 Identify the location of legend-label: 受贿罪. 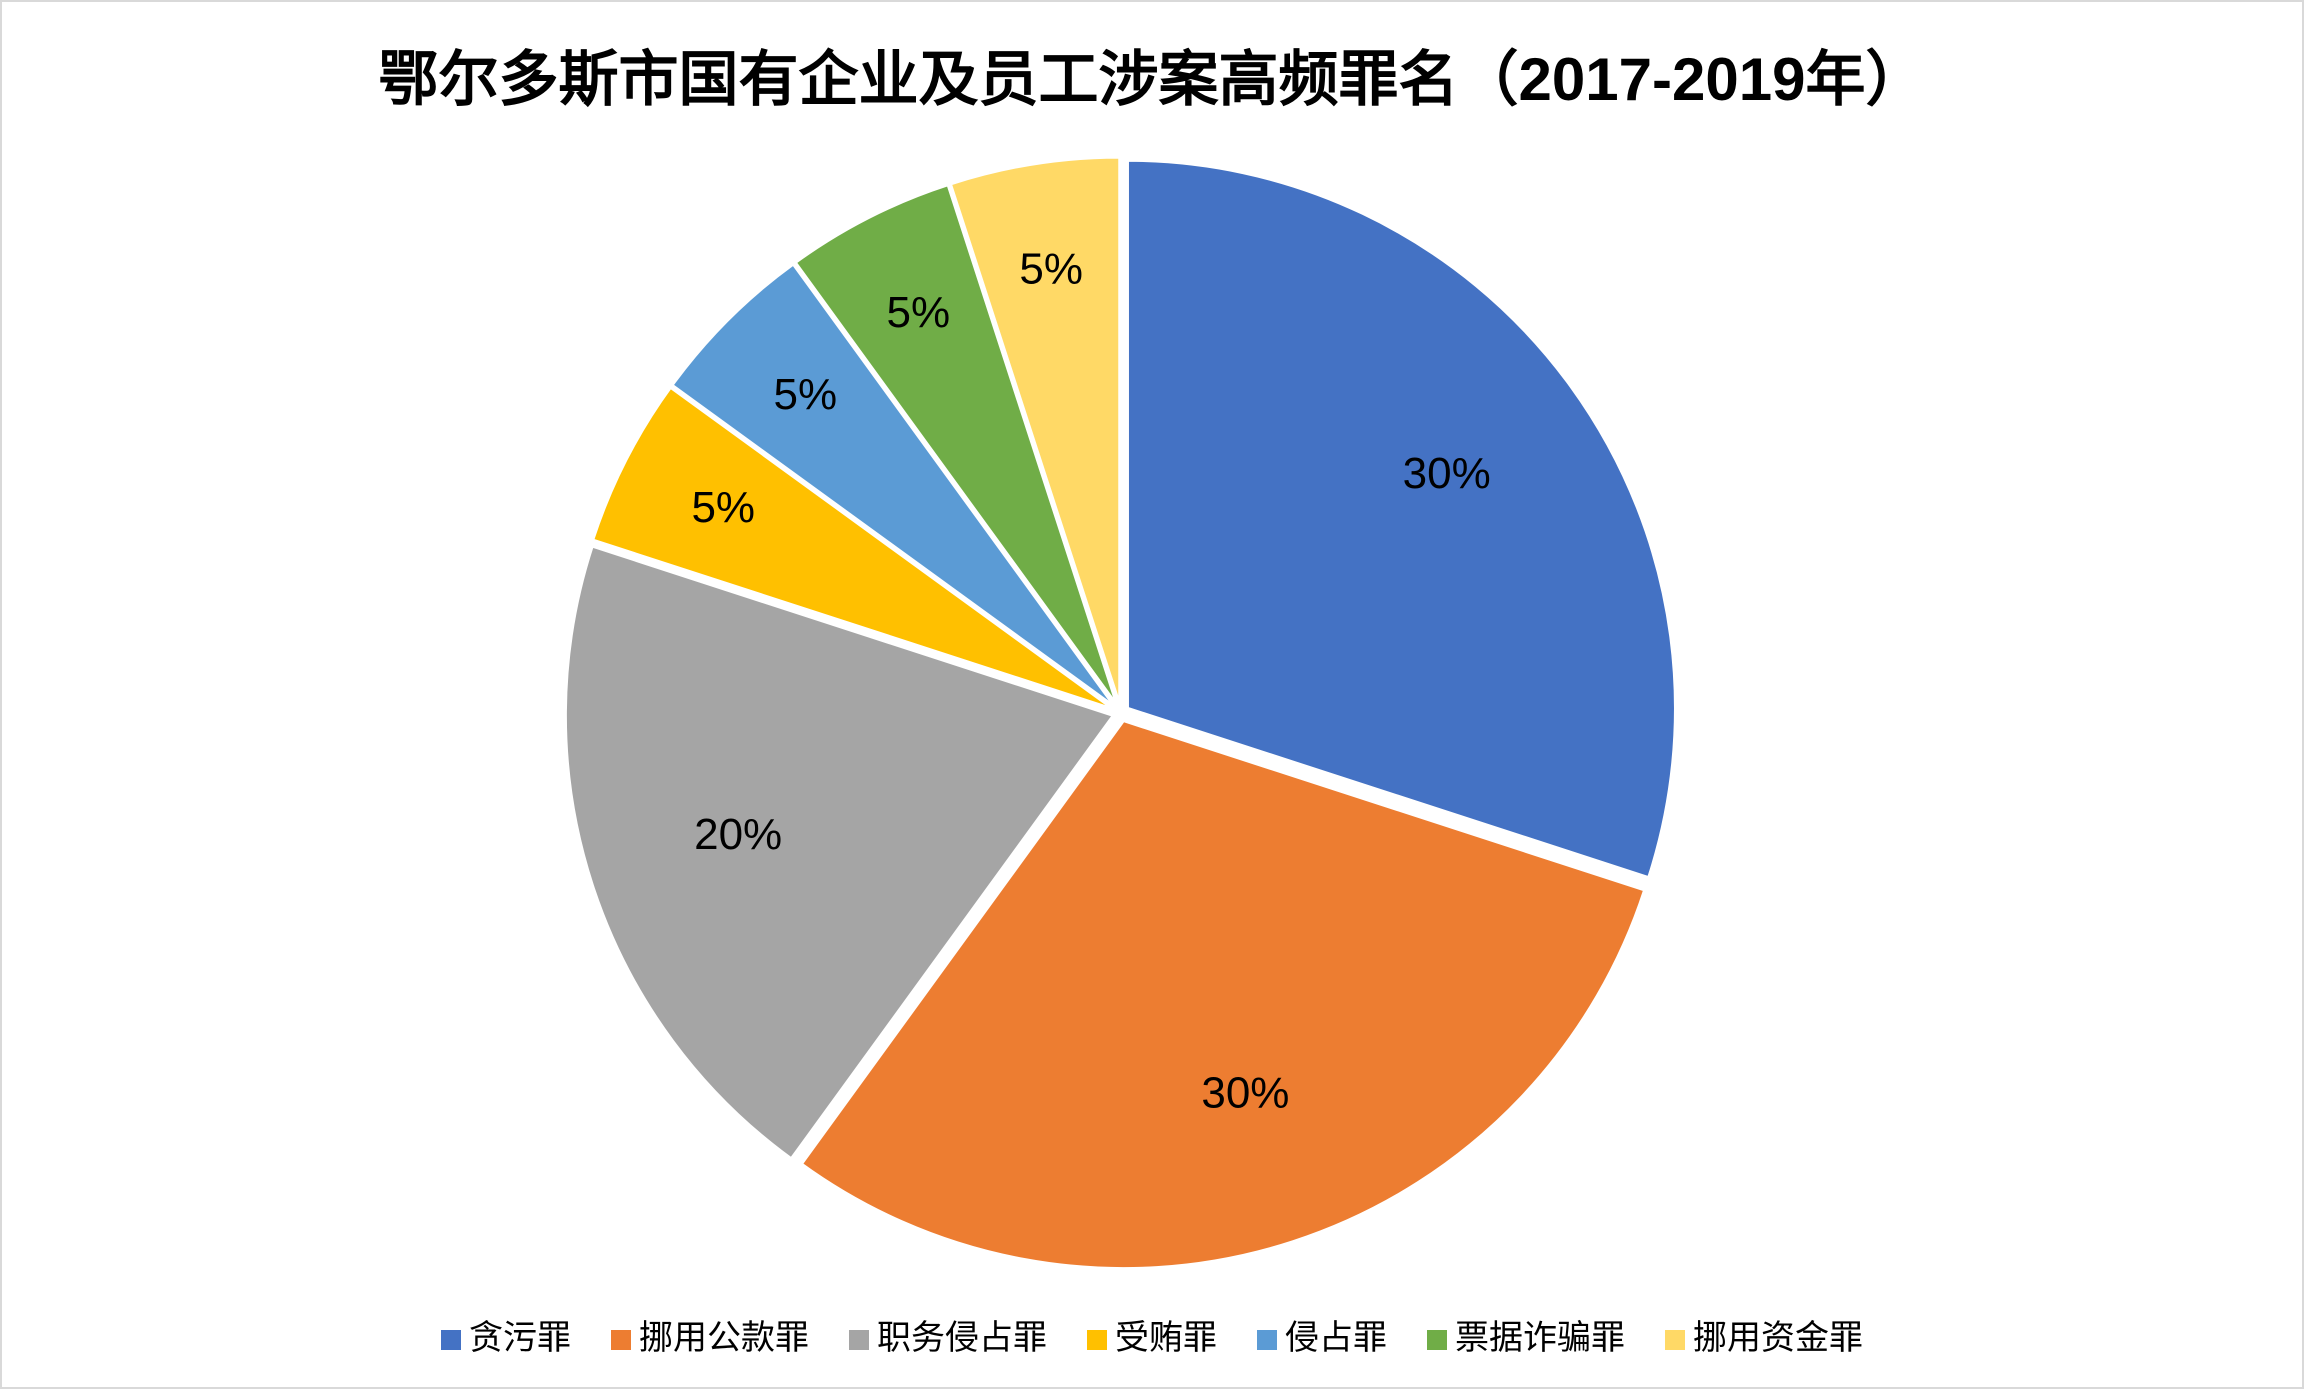
(1166, 1338).